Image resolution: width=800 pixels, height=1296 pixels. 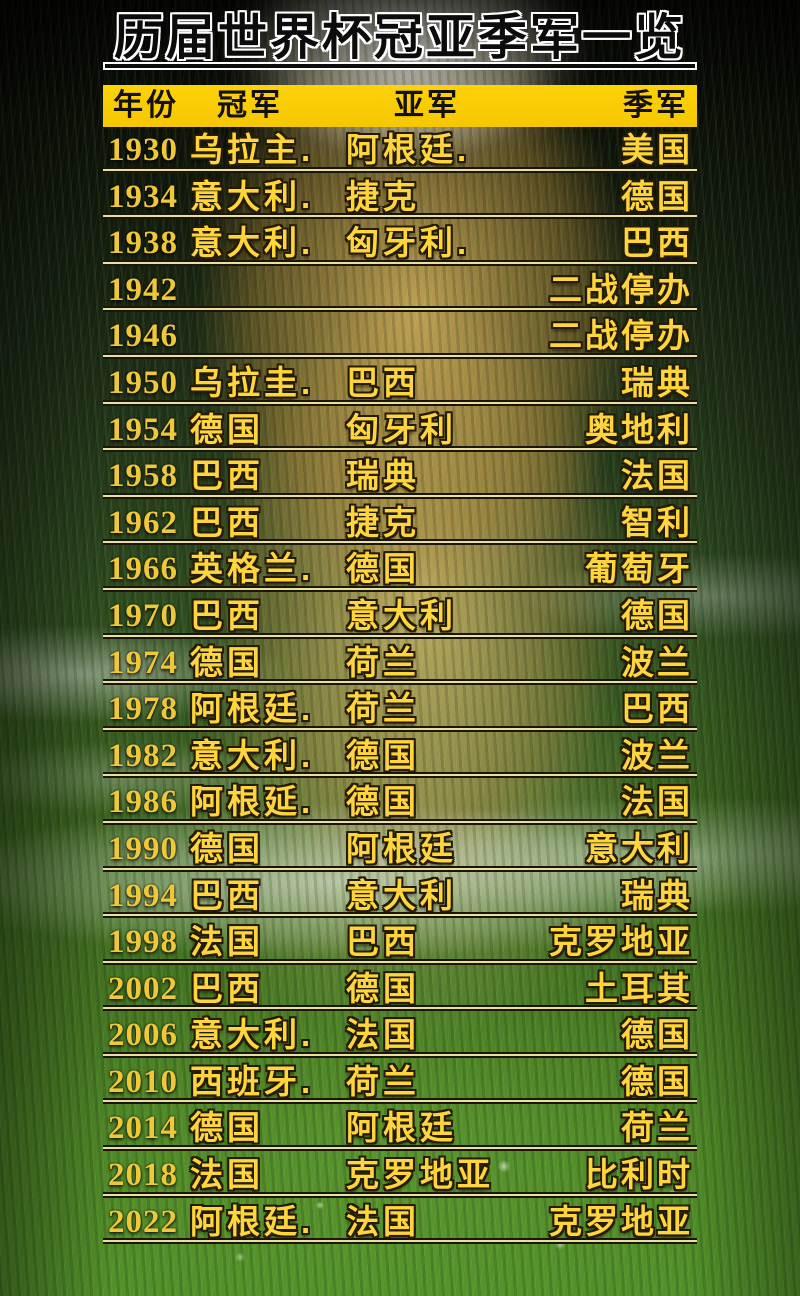 What do you see at coordinates (639, 569) in the screenshot?
I see `third-place-cell: 葡萄牙` at bounding box center [639, 569].